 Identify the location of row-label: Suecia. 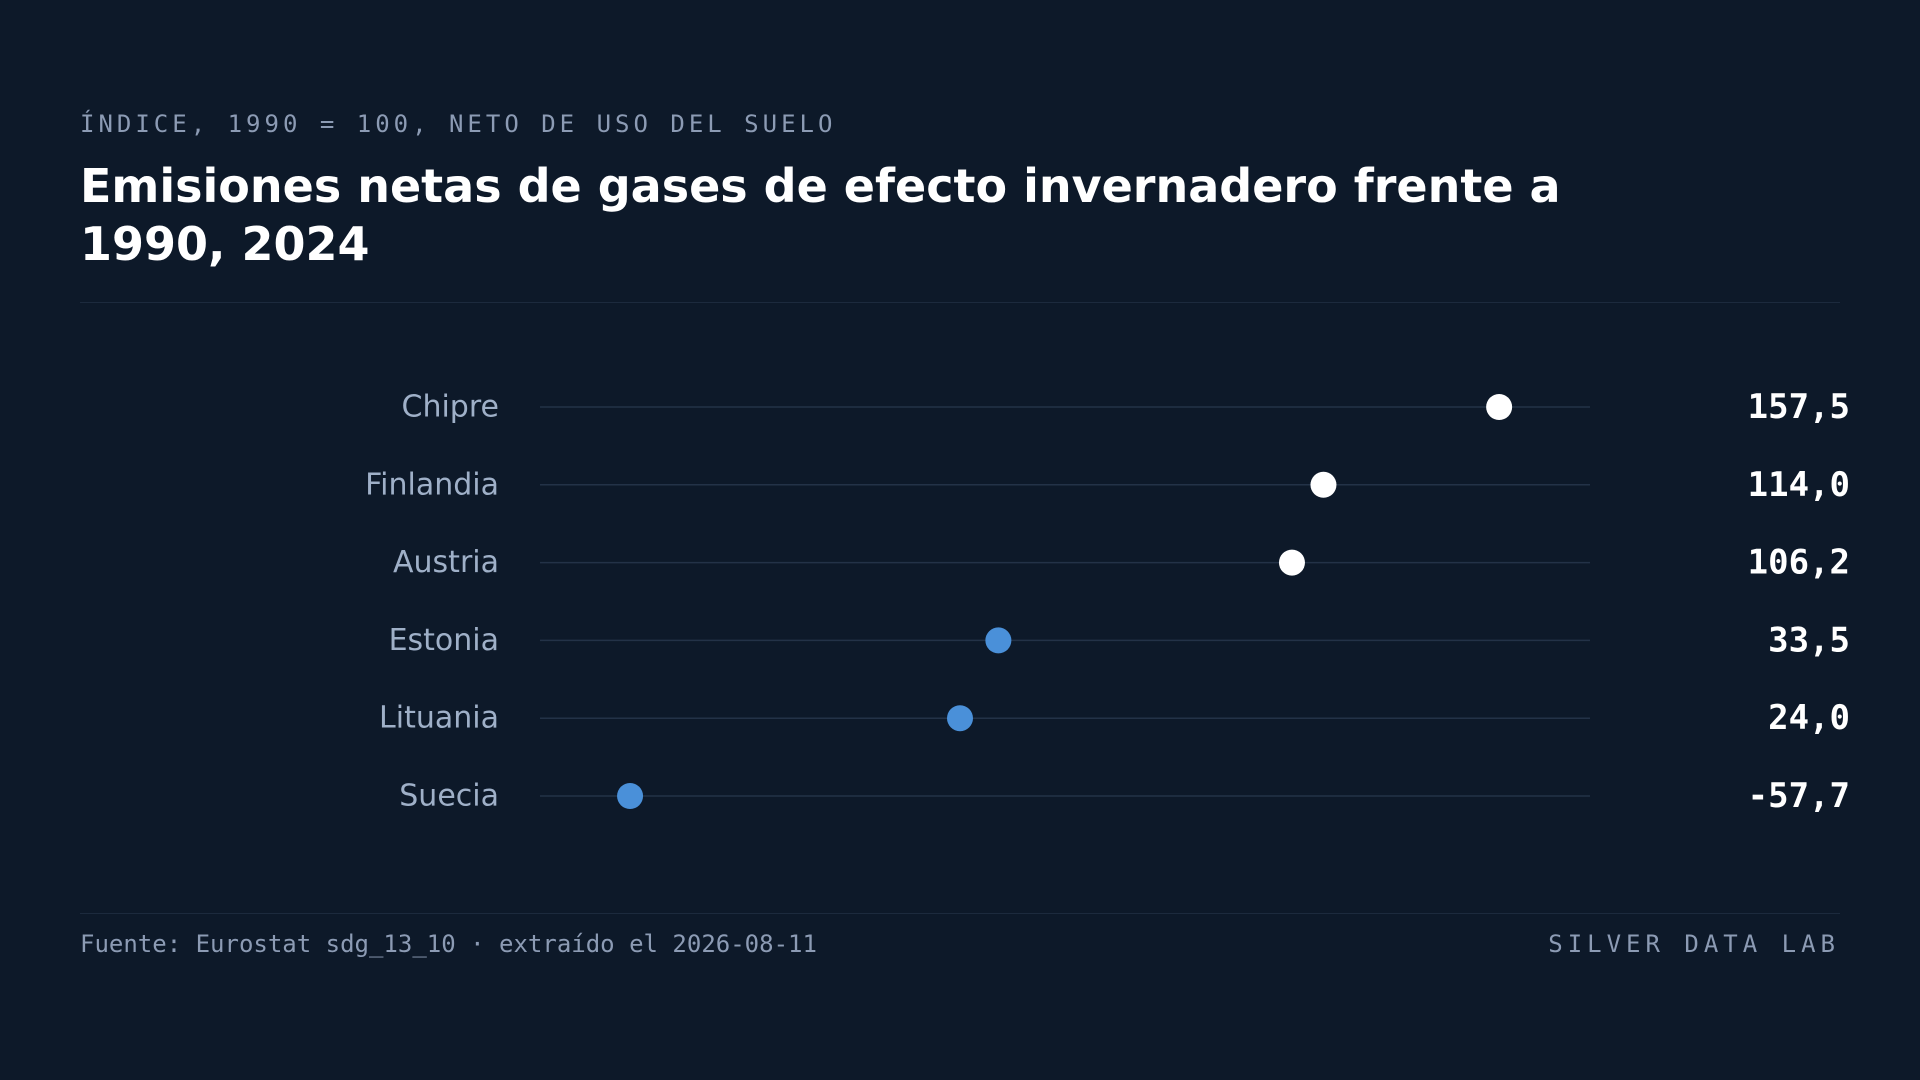
(449, 796).